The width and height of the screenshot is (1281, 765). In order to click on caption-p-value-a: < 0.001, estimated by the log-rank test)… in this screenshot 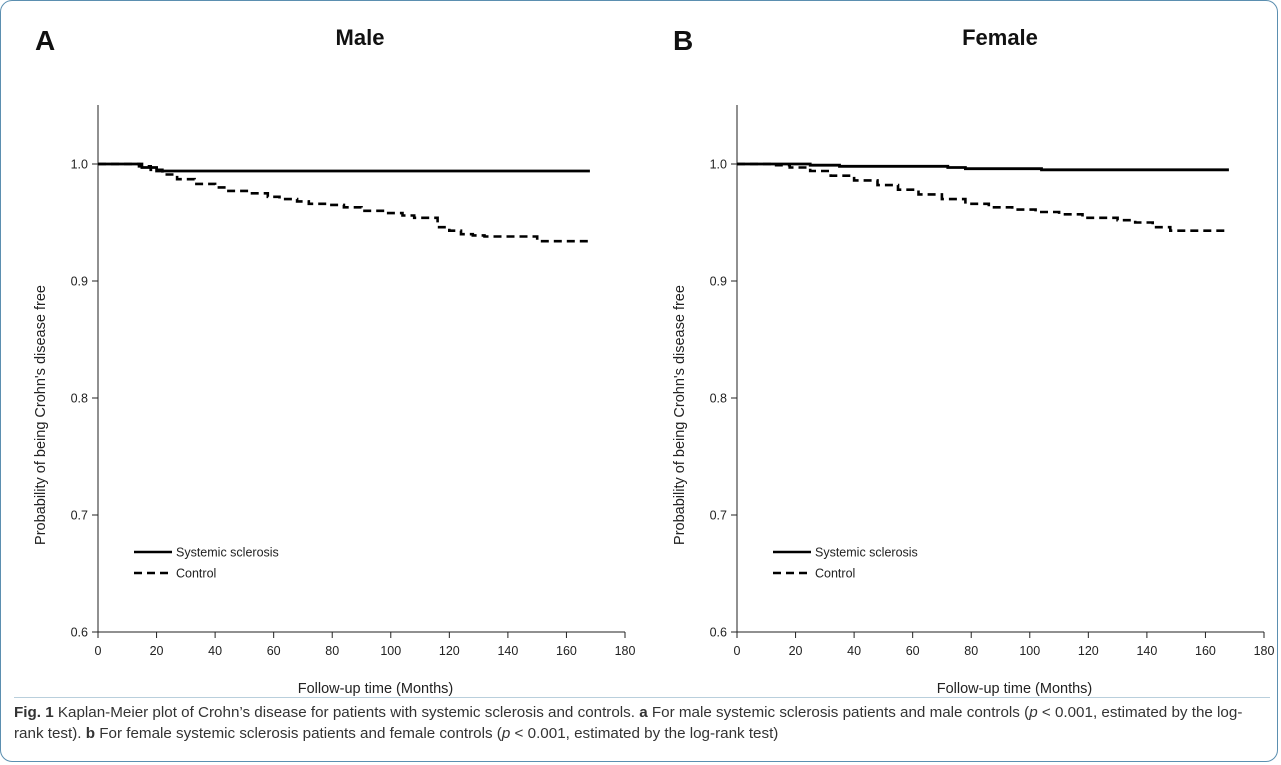, I will do `click(628, 723)`.